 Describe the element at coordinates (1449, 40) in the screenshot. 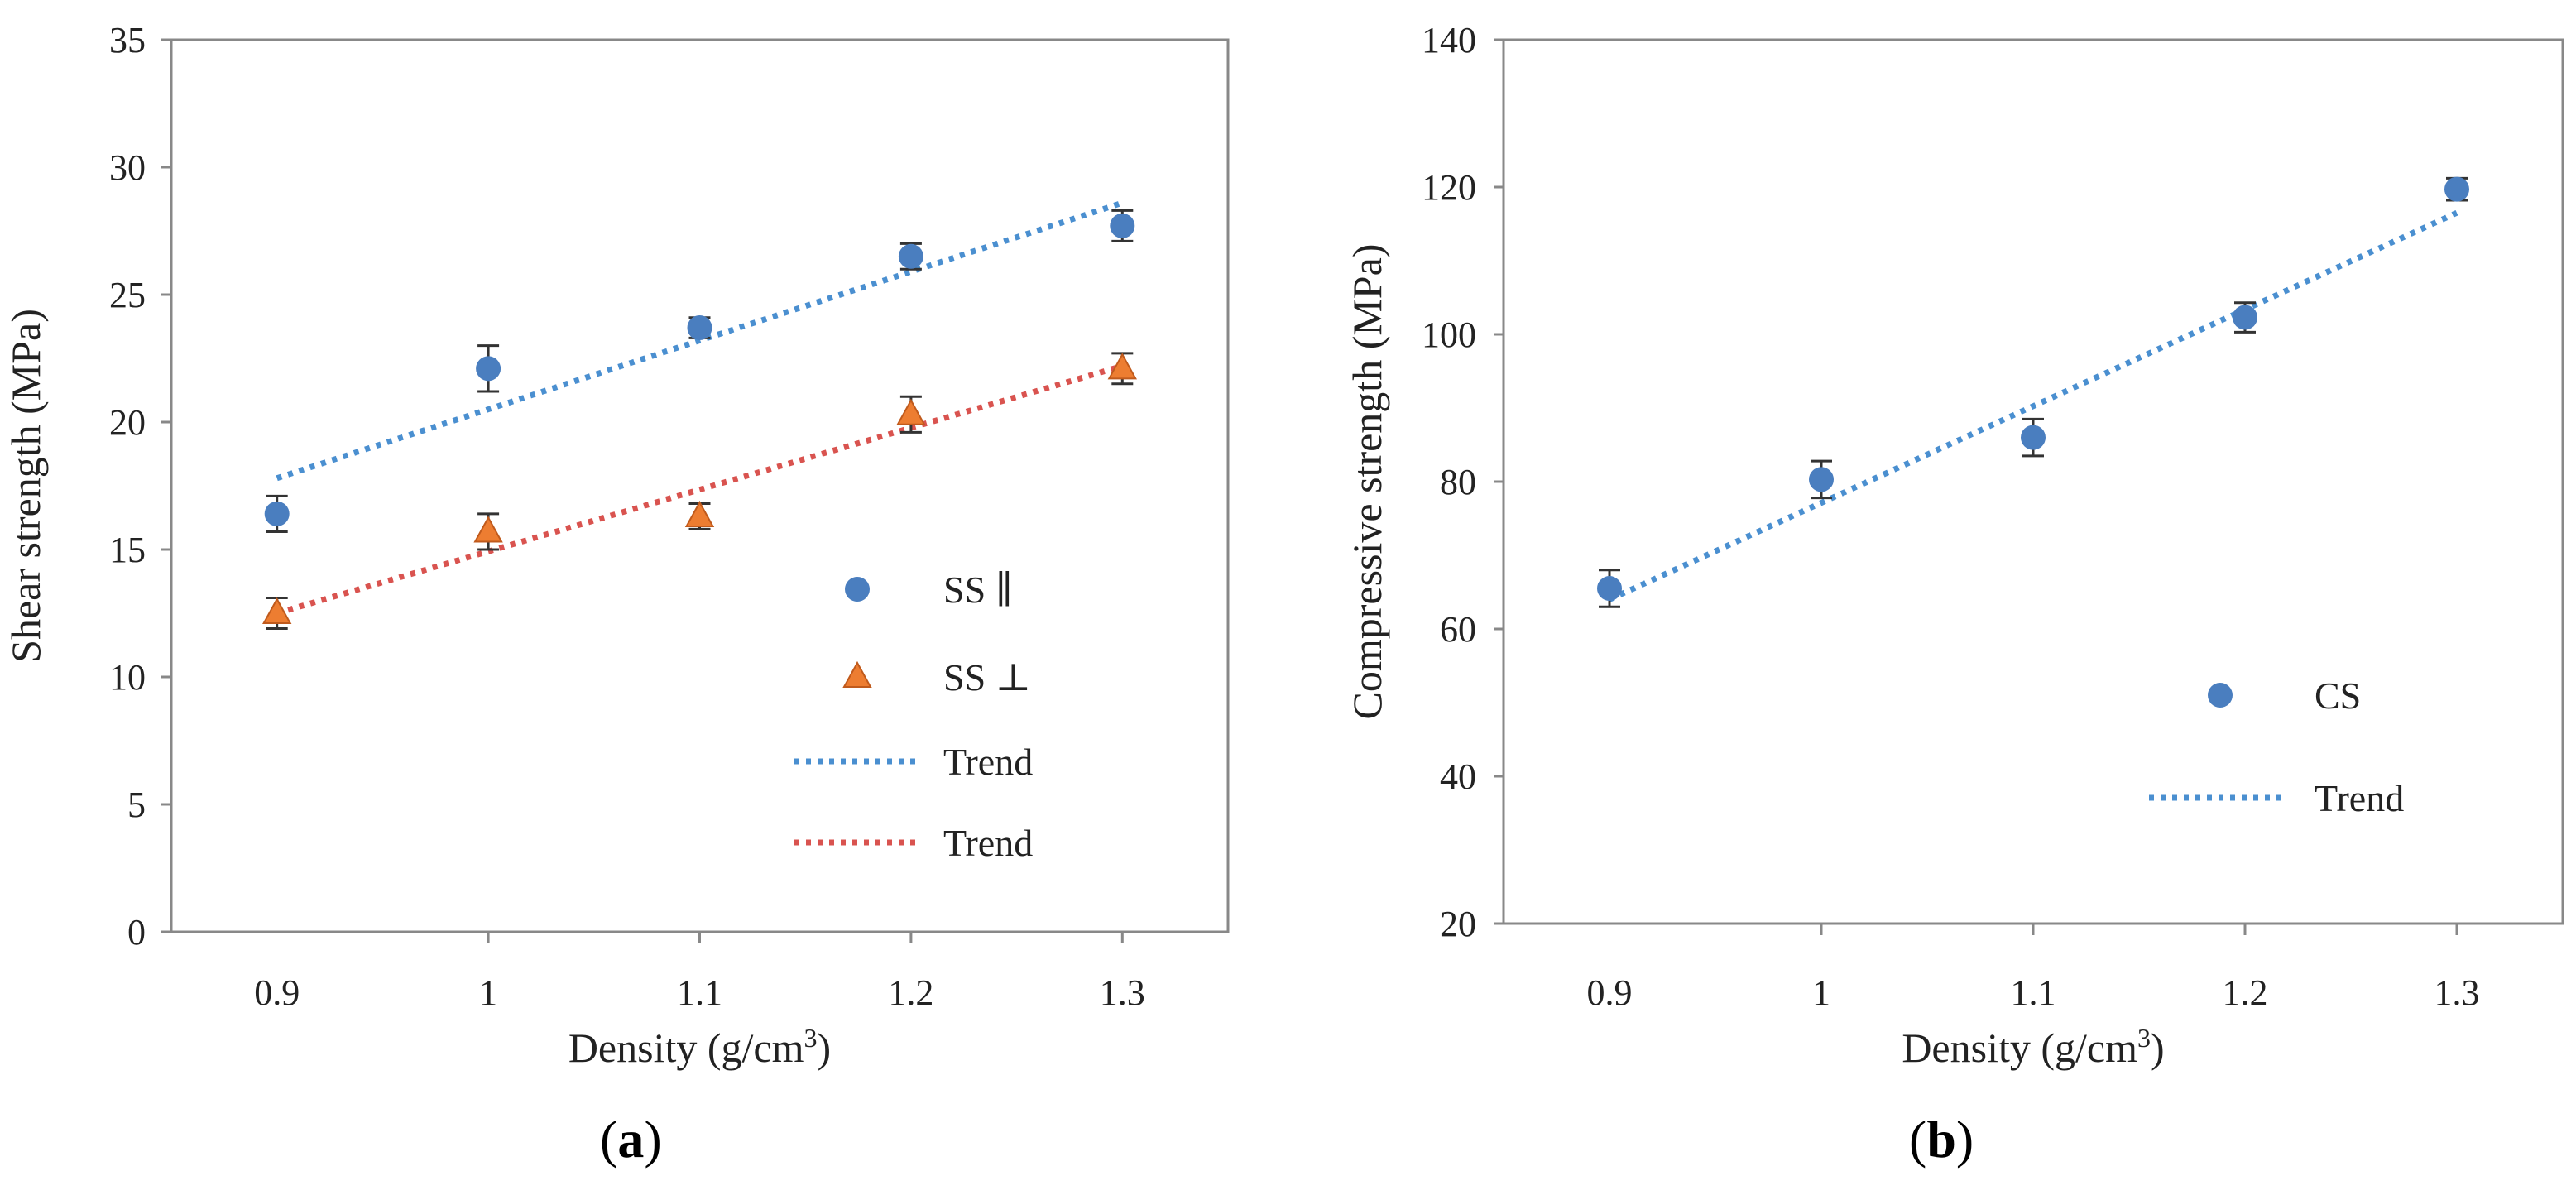

I see `y-tick-label: 140` at that location.